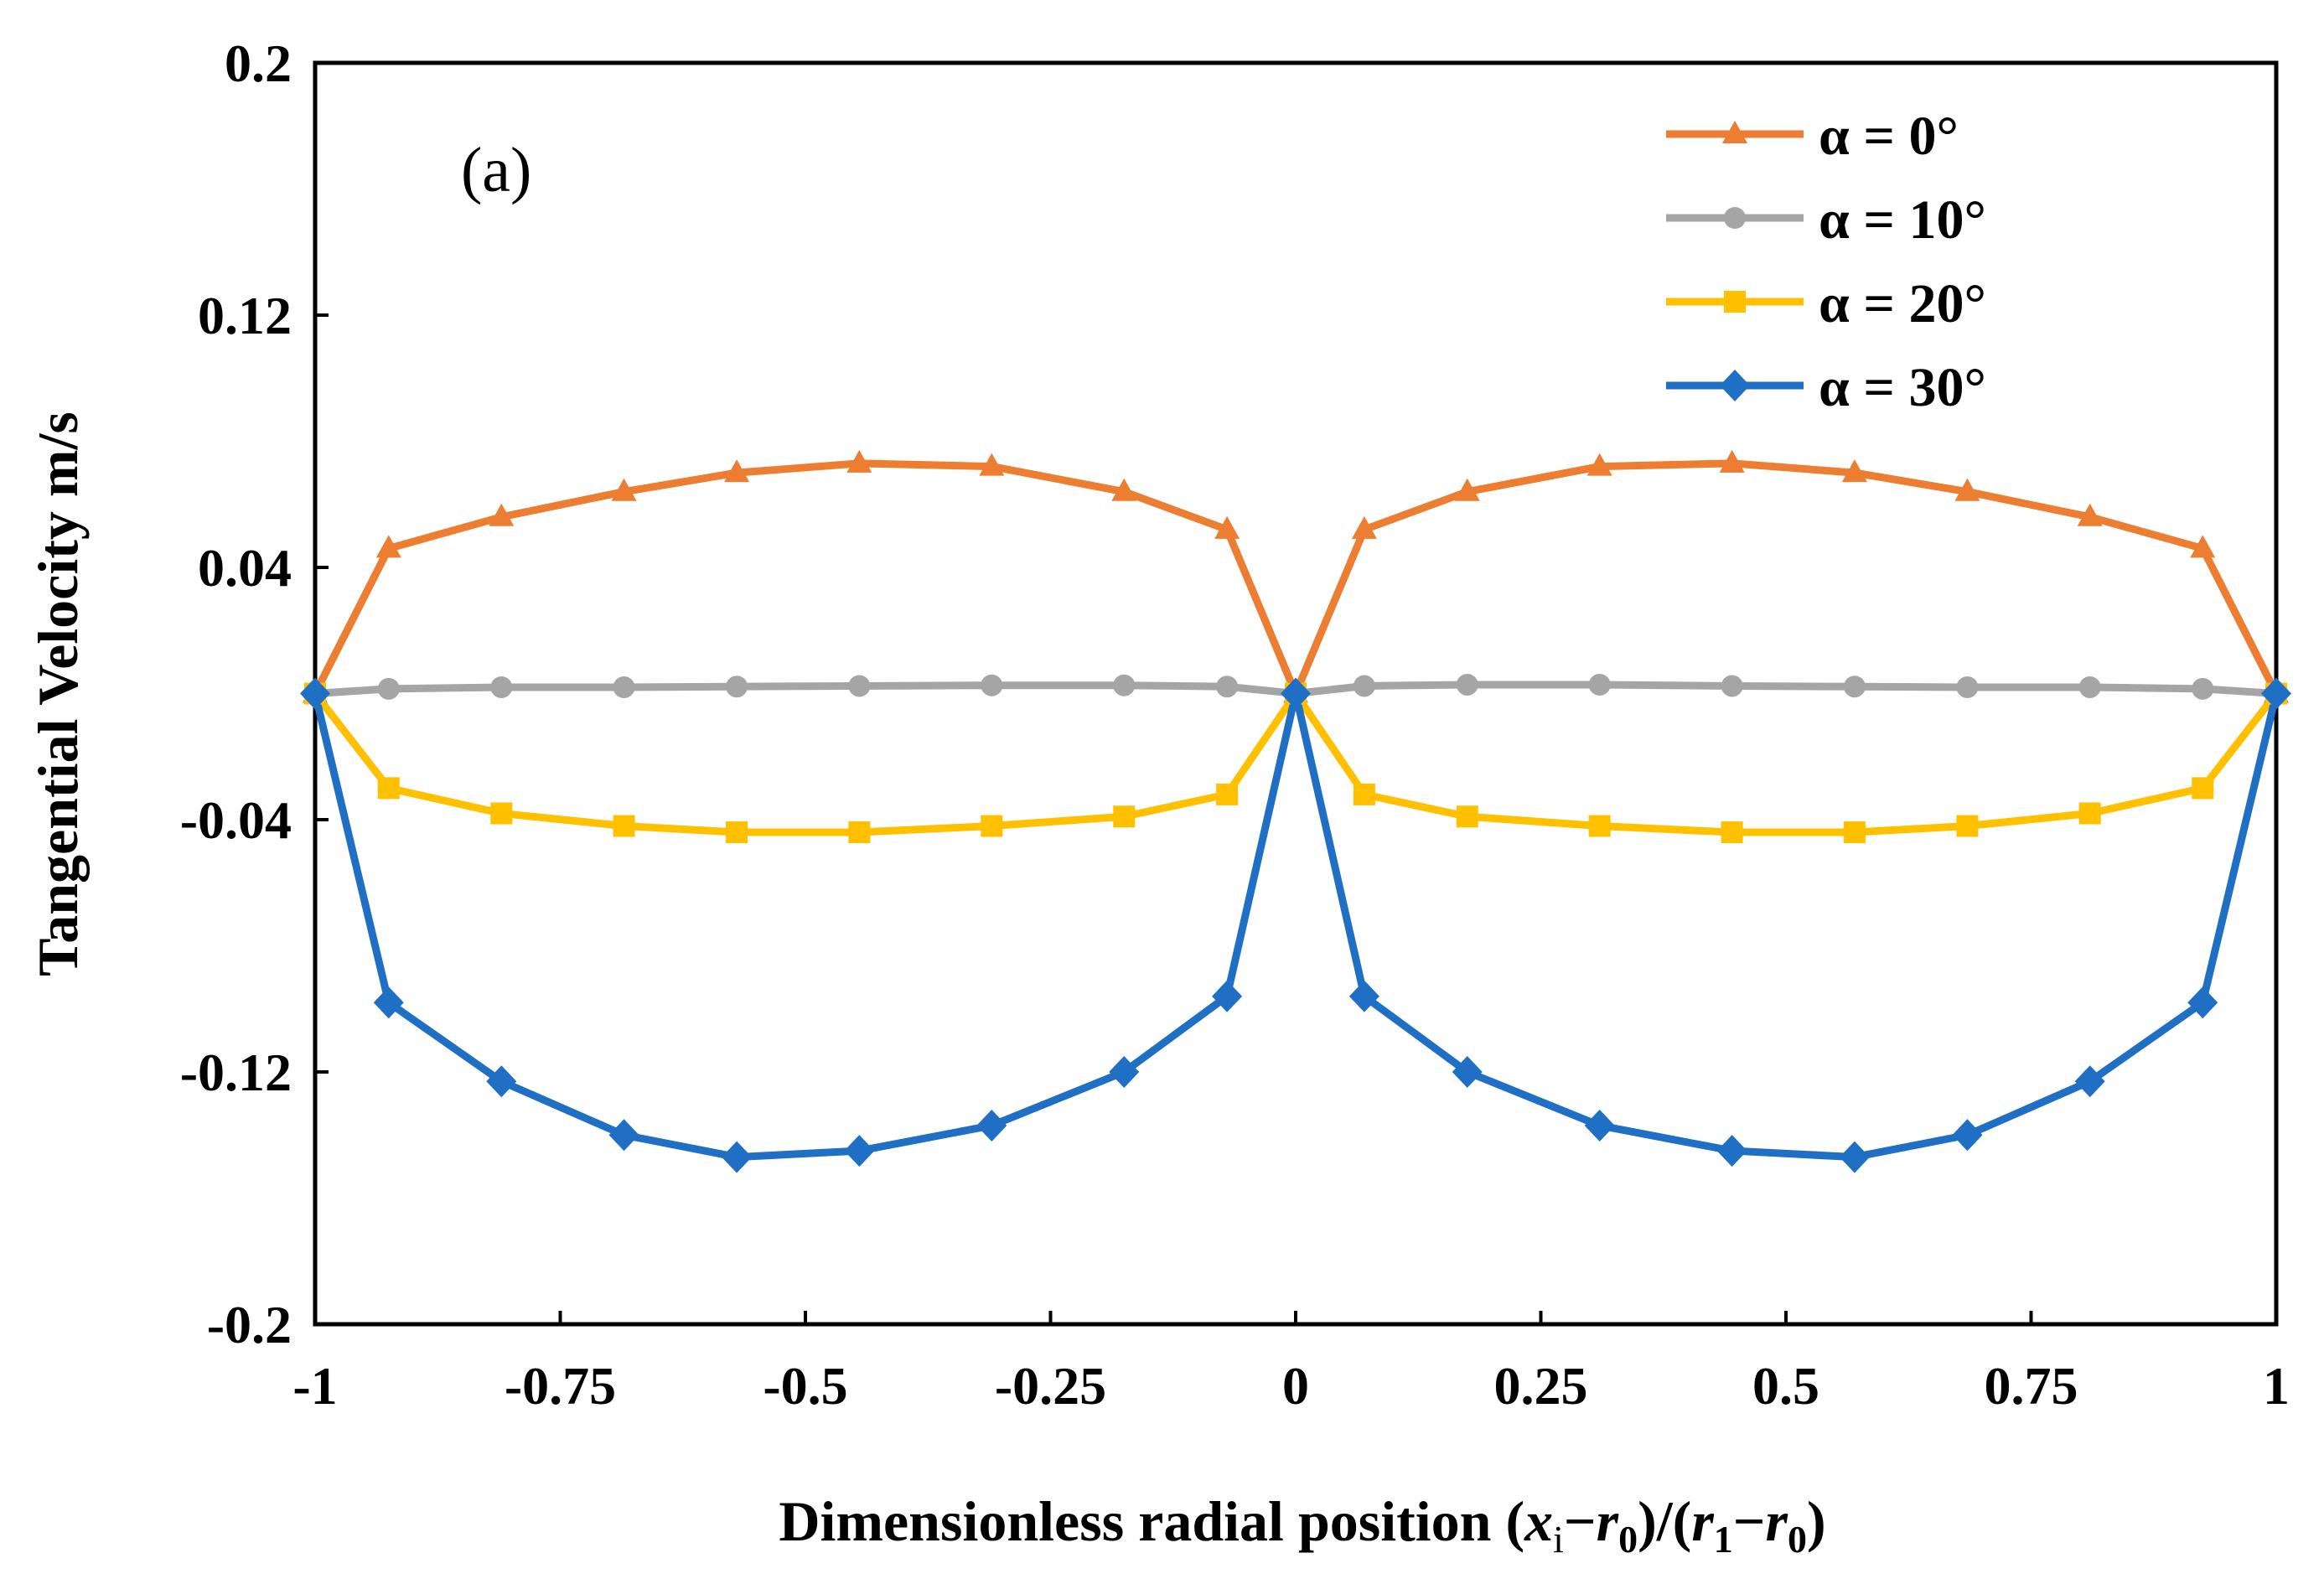 The width and height of the screenshot is (2324, 1579). Describe the element at coordinates (1541, 1386) in the screenshot. I see `x-tick-label: 0.25` at that location.